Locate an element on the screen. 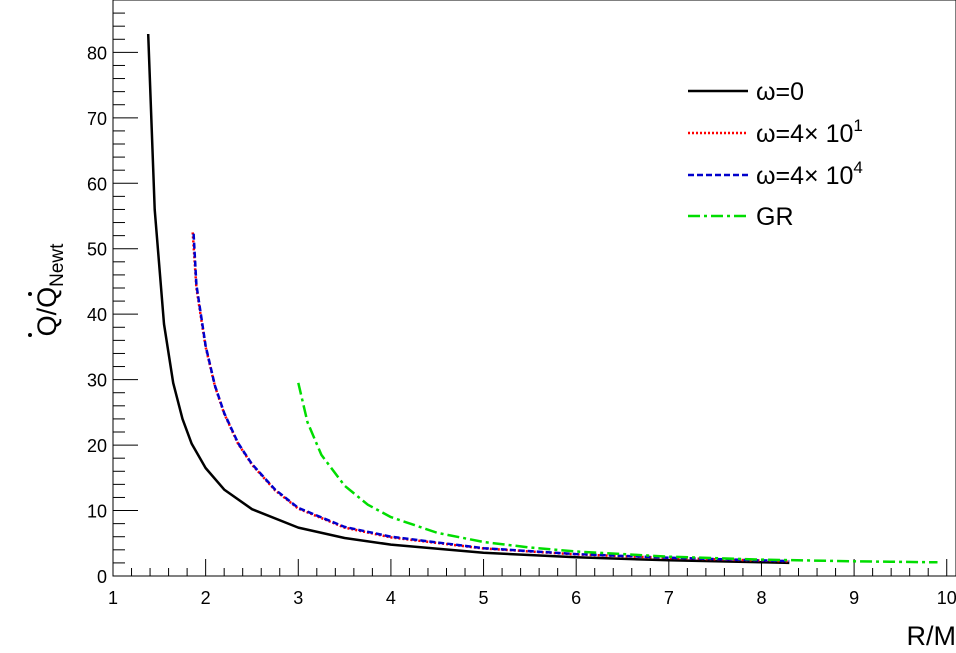 This screenshot has height=653, width=956. x-axis-title: R/M is located at coordinates (931, 636).